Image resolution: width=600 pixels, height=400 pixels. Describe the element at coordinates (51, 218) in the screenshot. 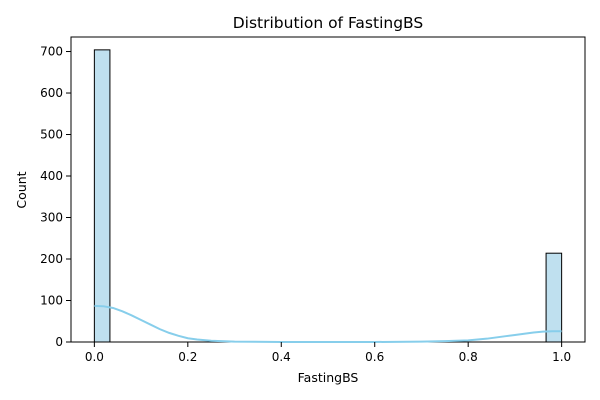

I see `y-tick-label: 300` at that location.